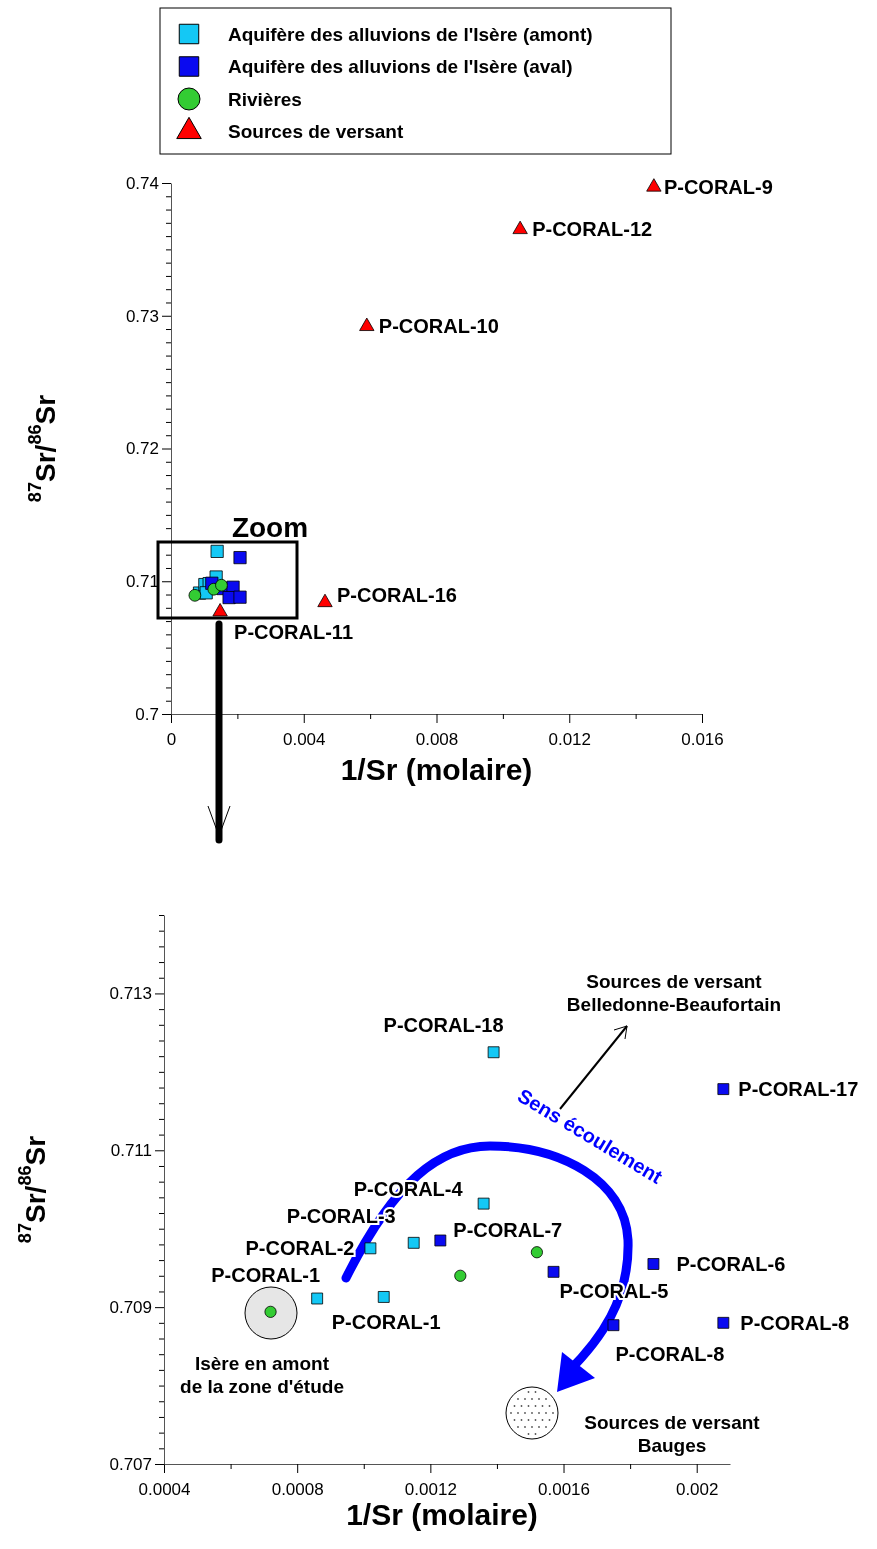  I want to click on x-tick-label: 0.0008, so click(297, 1490).